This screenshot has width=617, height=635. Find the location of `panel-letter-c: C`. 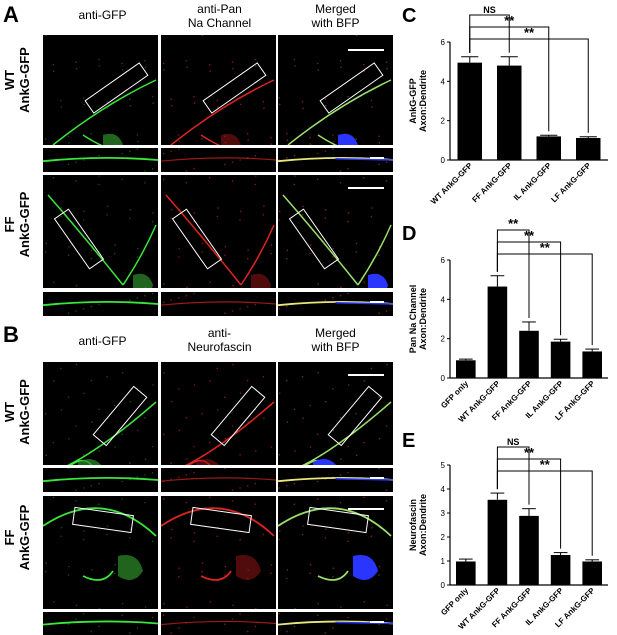

panel-letter-c: C is located at coordinates (409, 16).